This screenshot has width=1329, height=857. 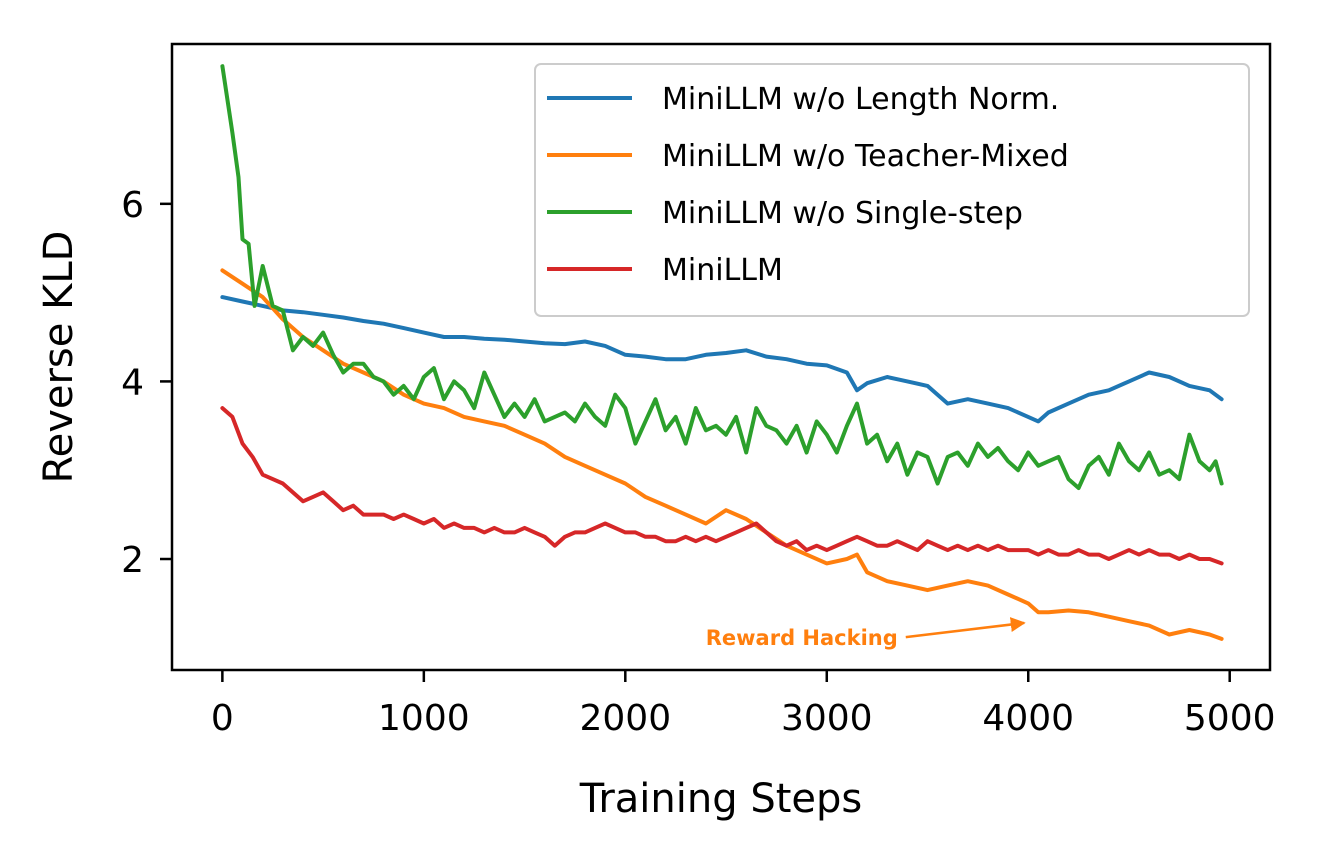 What do you see at coordinates (802, 638) in the screenshot?
I see `annotation-text: Reward Hacking` at bounding box center [802, 638].